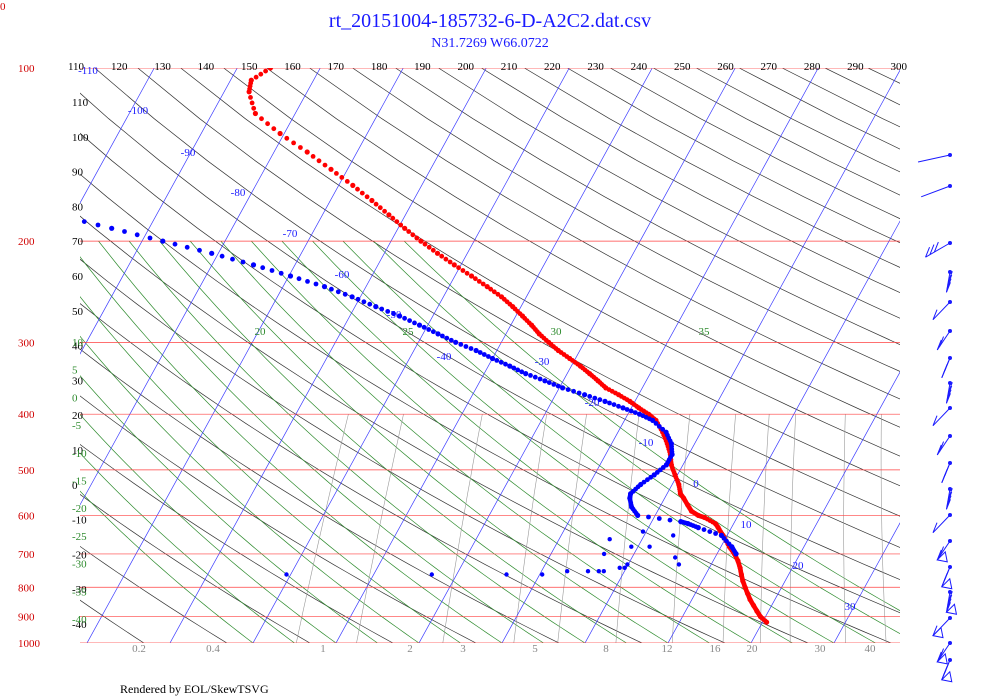  What do you see at coordinates (682, 67) in the screenshot?
I see `theta-tick-label: 250` at bounding box center [682, 67].